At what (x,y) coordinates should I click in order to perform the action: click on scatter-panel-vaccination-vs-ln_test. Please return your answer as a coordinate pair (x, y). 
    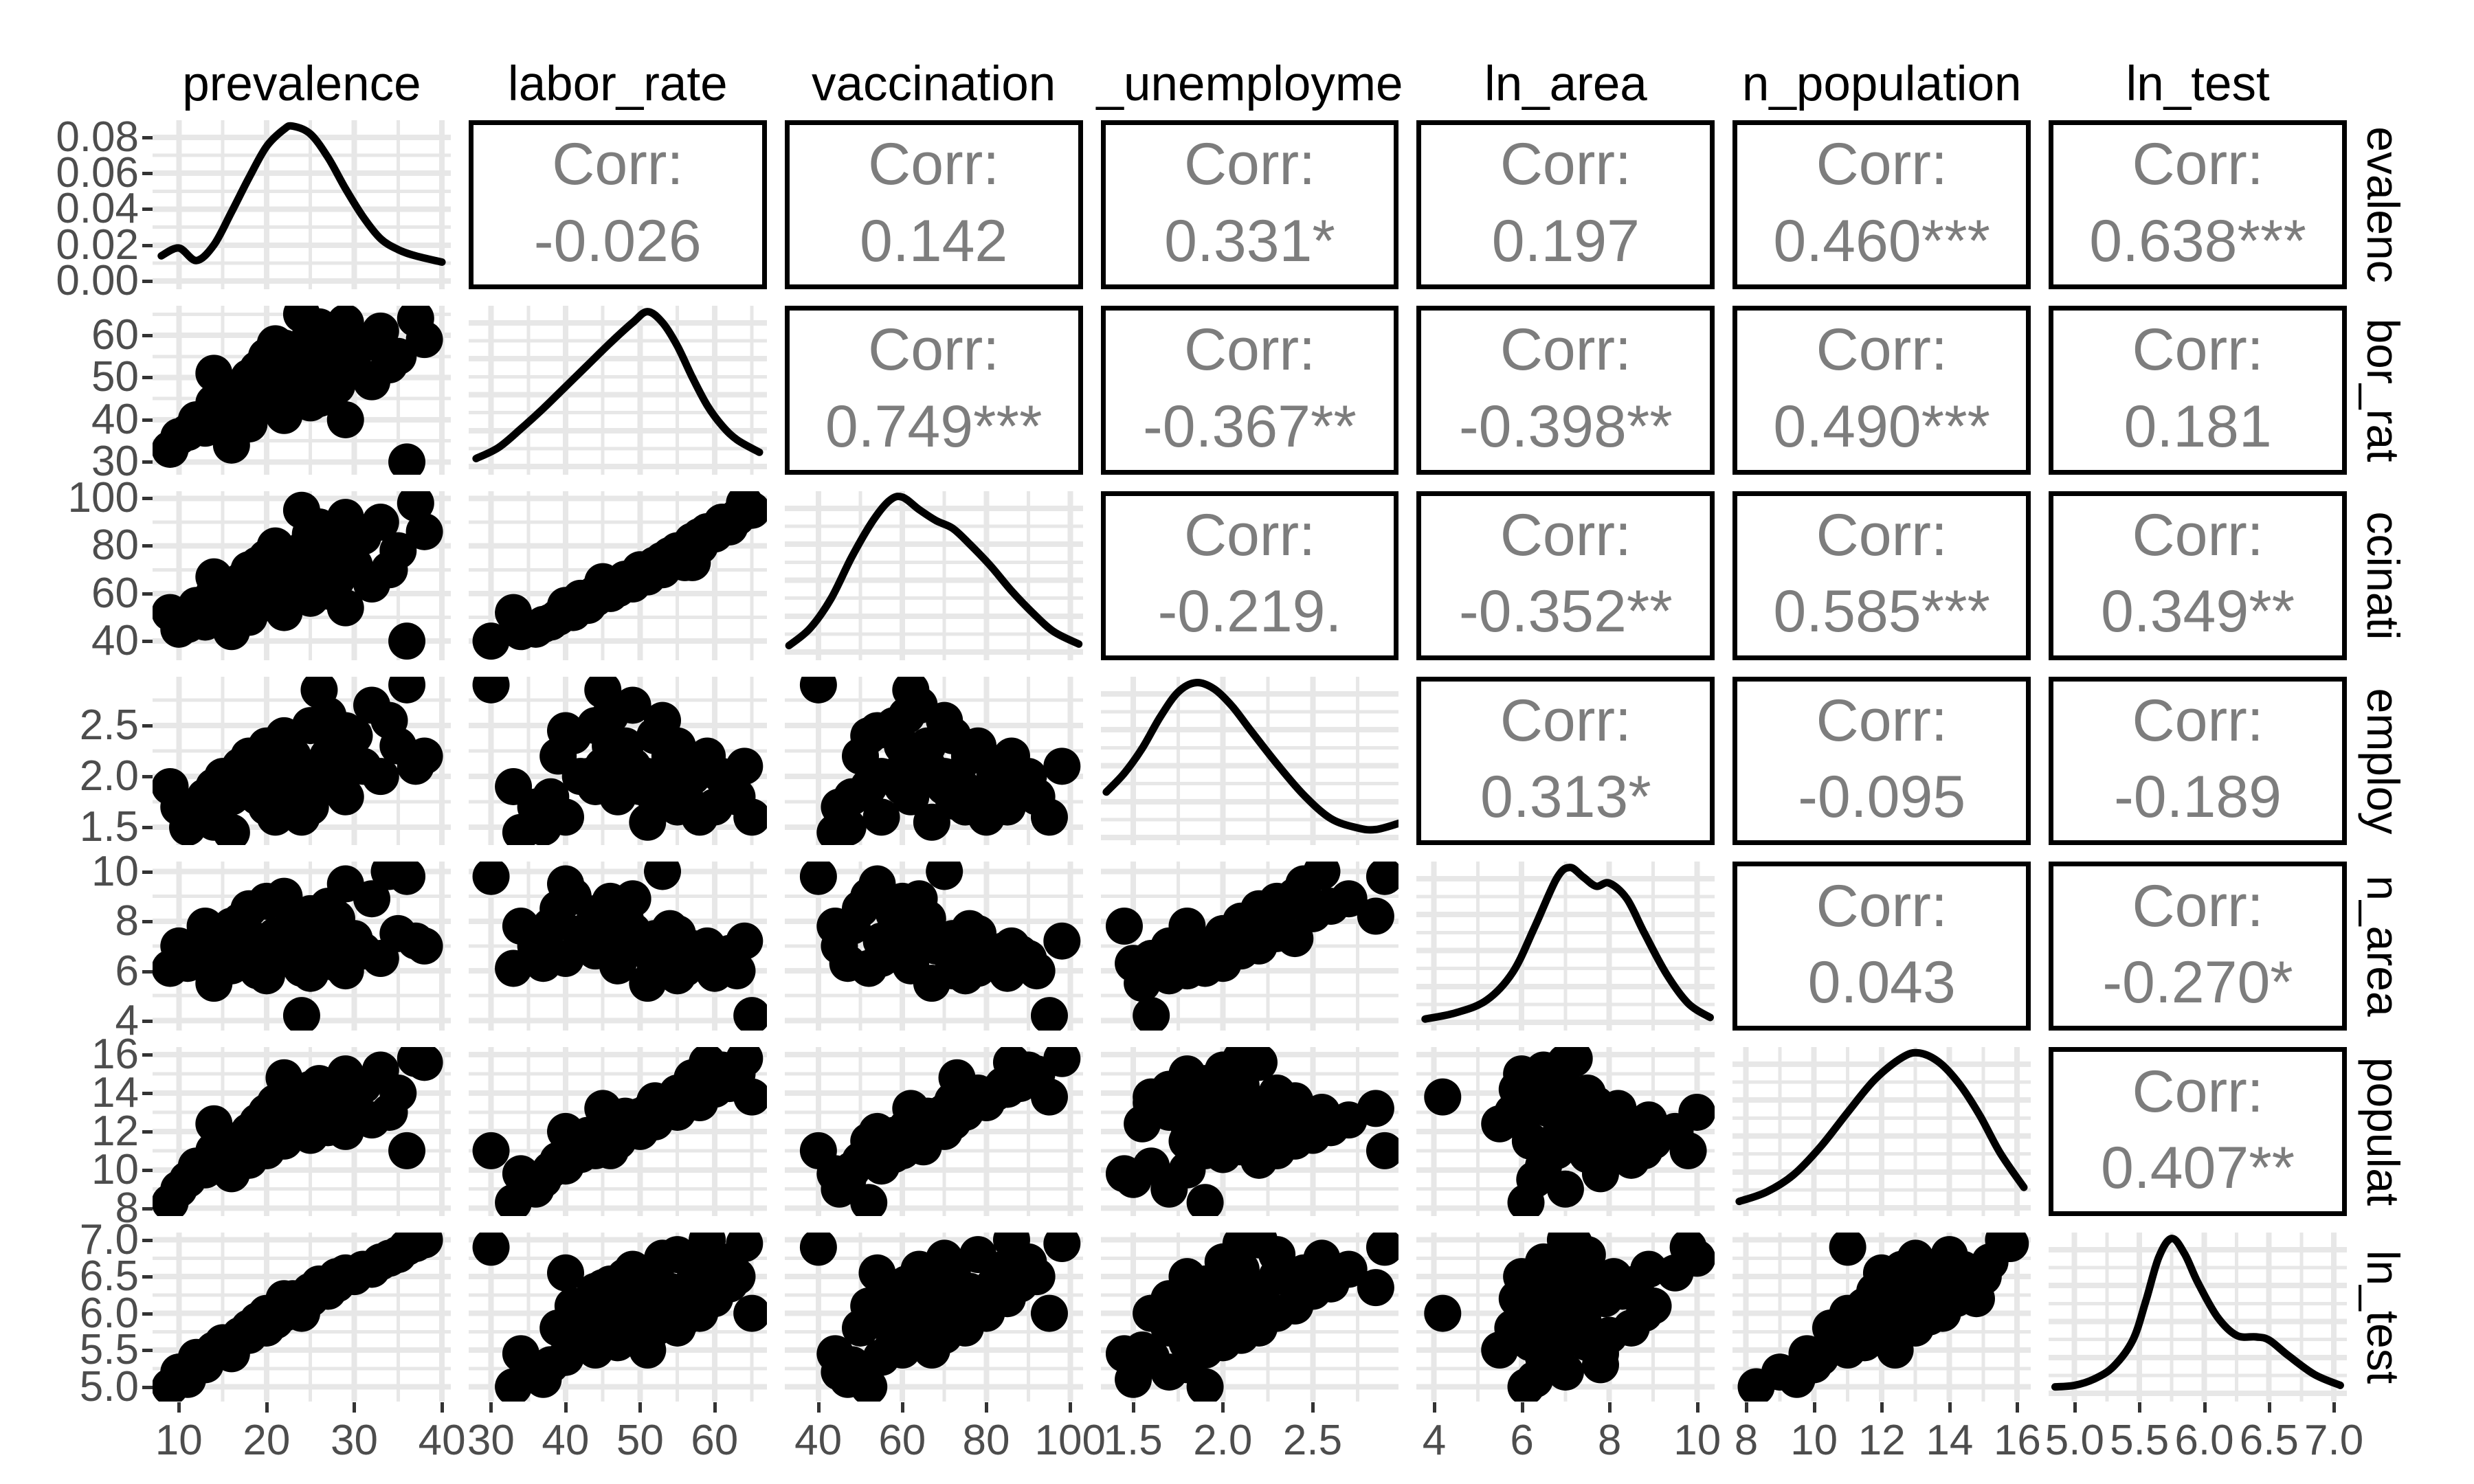
    Looking at the image, I should click on (933, 1317).